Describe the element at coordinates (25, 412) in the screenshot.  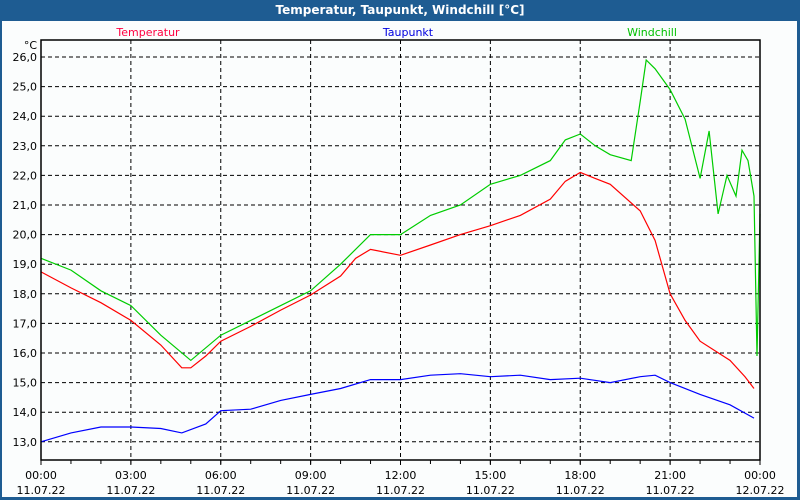
I see `y-tick-label: 14,0` at that location.